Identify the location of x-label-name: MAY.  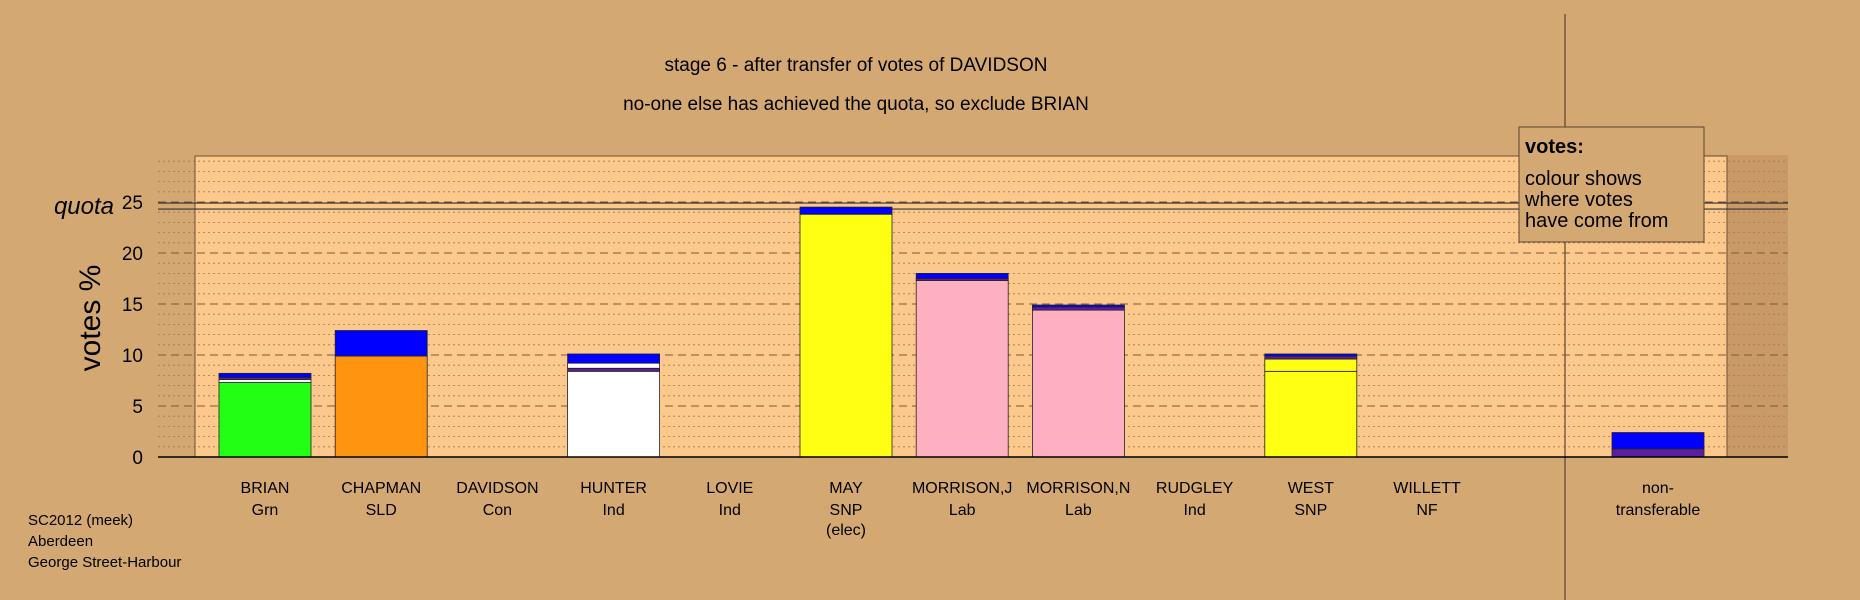
(846, 488).